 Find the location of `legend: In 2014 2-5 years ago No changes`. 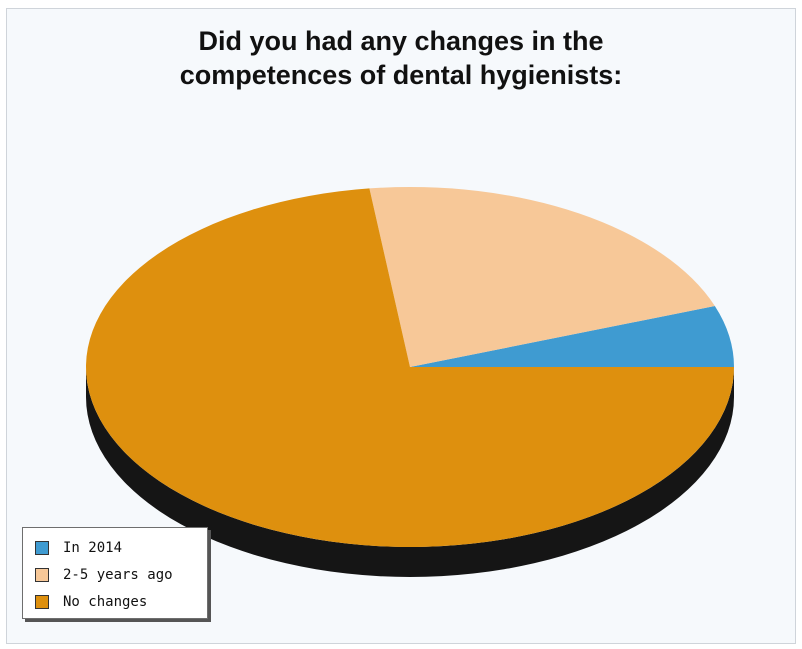

legend: In 2014 2-5 years ago No changes is located at coordinates (115, 573).